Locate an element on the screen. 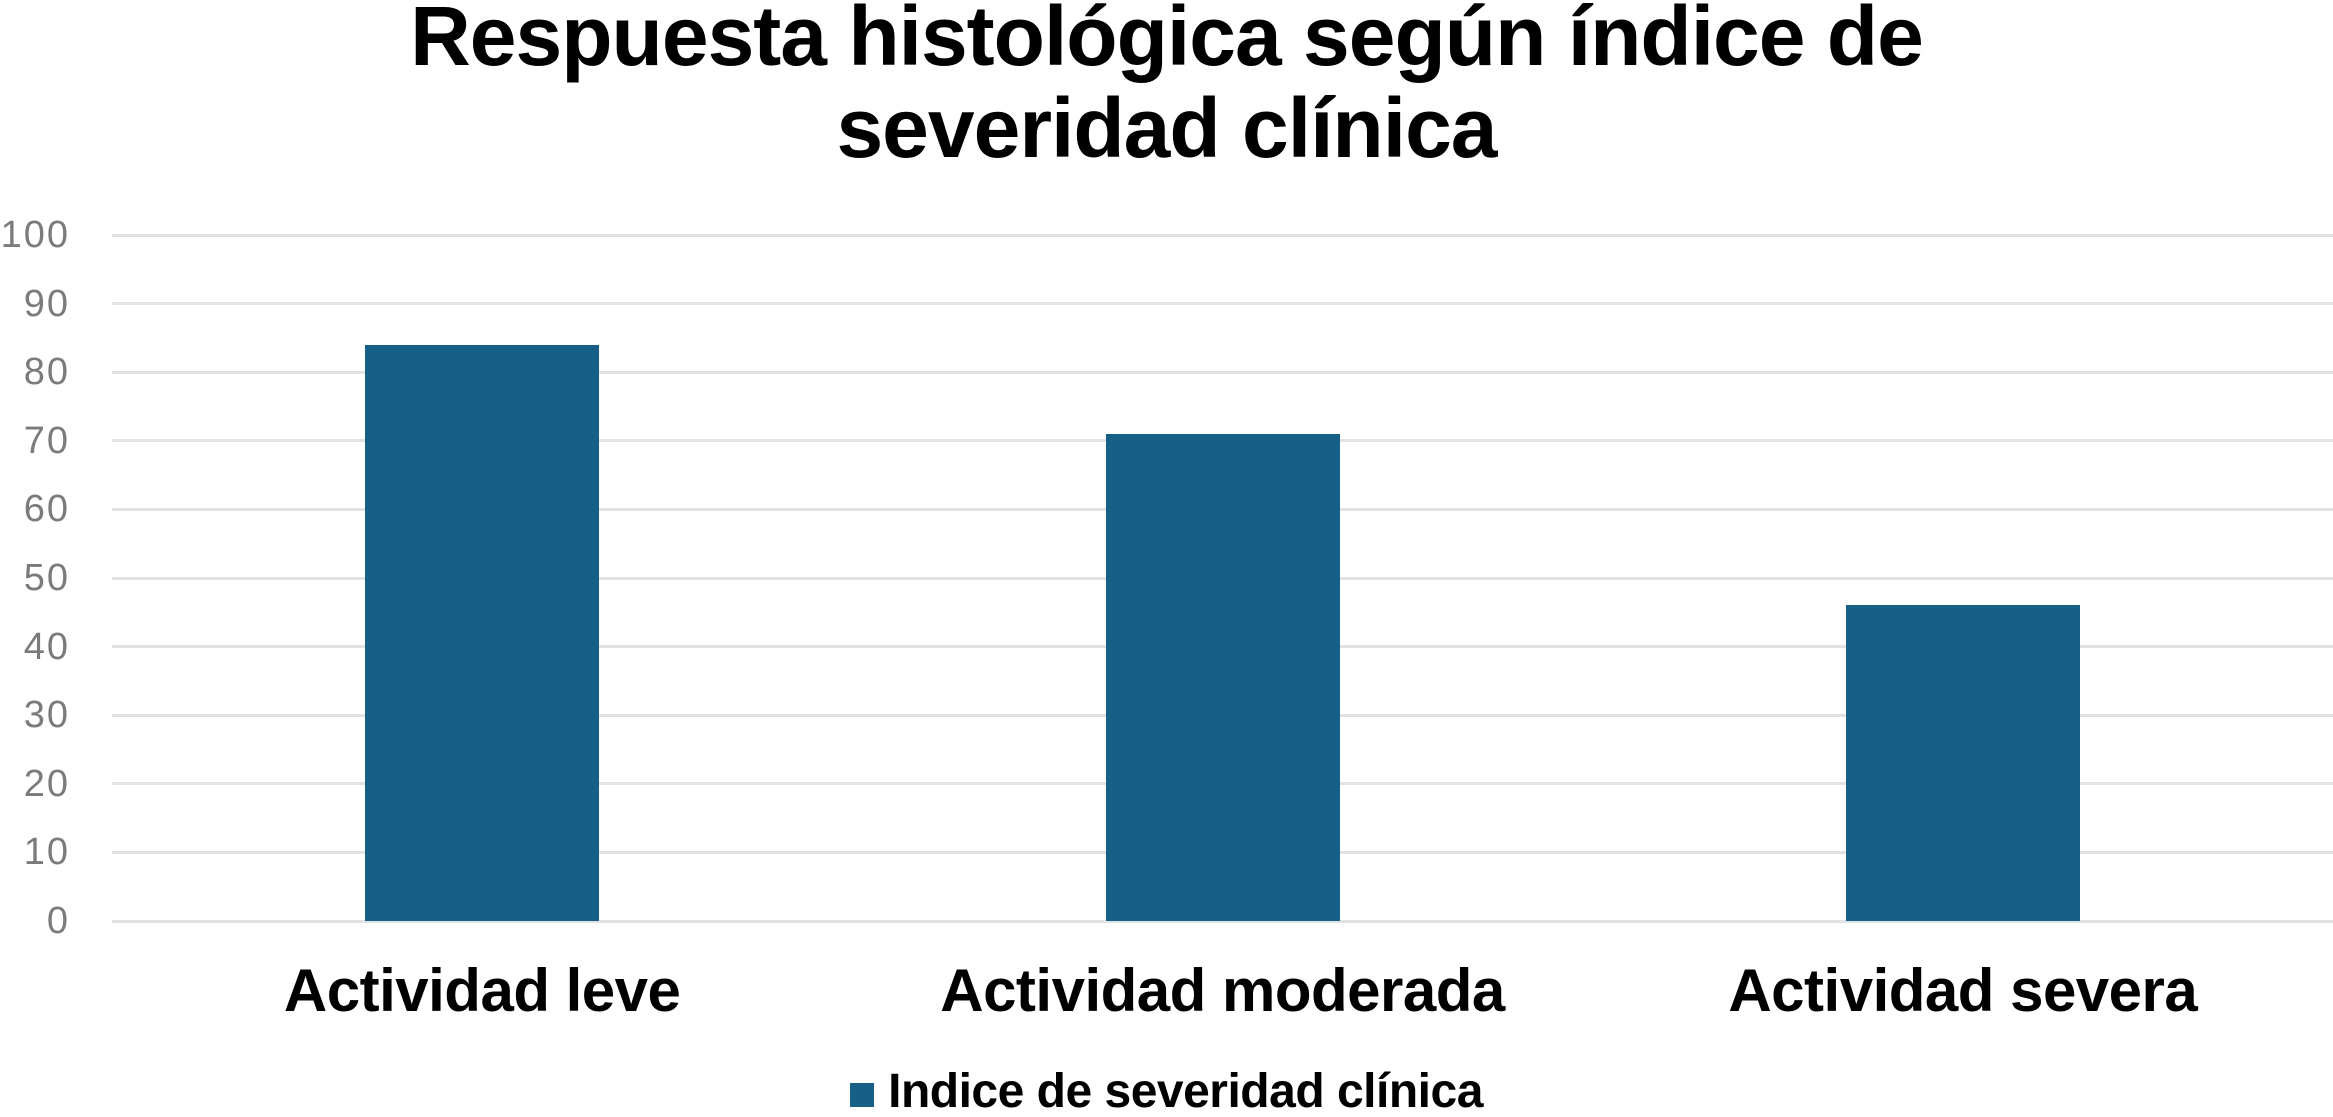 This screenshot has height=1117, width=2333. legend-label: Indice de severidad clínica is located at coordinates (1185, 1091).